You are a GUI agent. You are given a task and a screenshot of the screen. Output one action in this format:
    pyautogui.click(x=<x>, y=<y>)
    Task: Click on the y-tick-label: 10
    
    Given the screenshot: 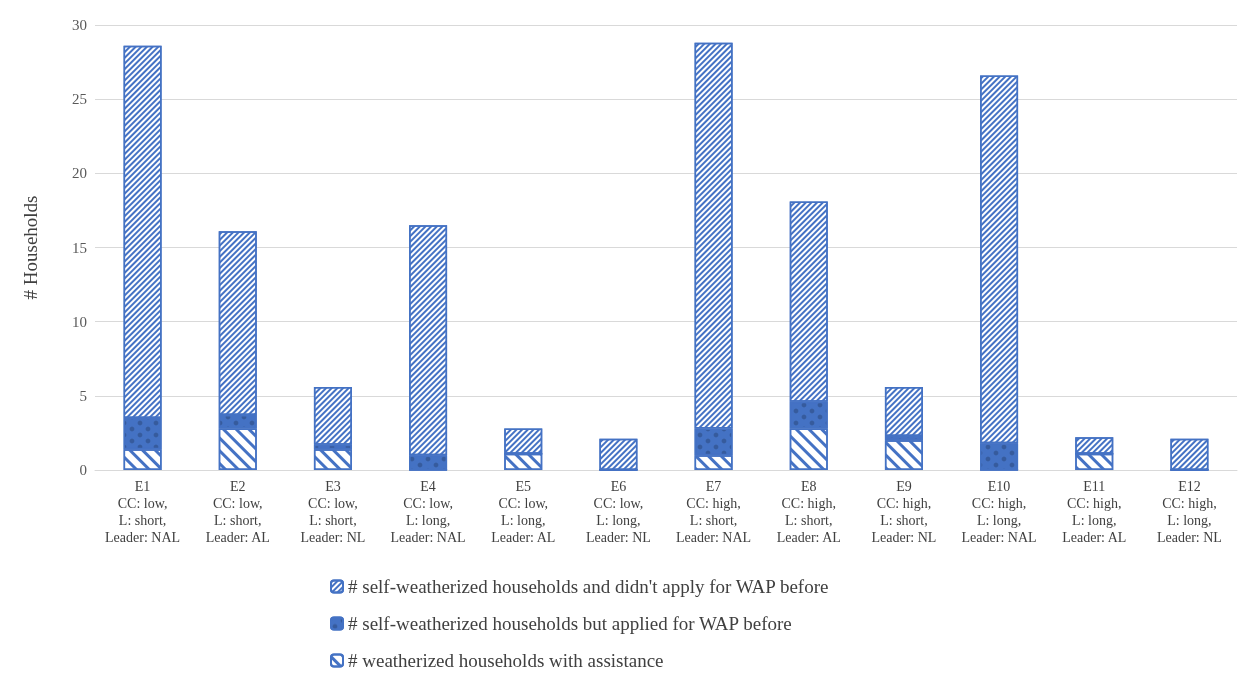 What is the action you would take?
    pyautogui.click(x=79, y=321)
    